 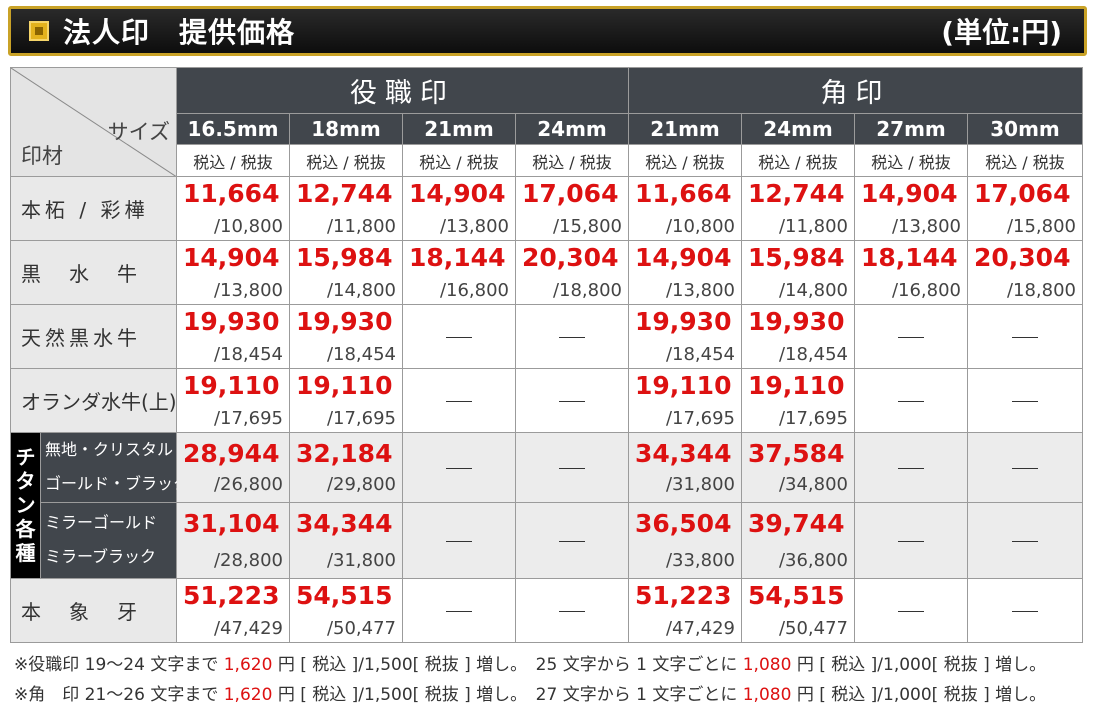 What do you see at coordinates (700, 484) in the screenshot?
I see `price-tax-excl: /31,800` at bounding box center [700, 484].